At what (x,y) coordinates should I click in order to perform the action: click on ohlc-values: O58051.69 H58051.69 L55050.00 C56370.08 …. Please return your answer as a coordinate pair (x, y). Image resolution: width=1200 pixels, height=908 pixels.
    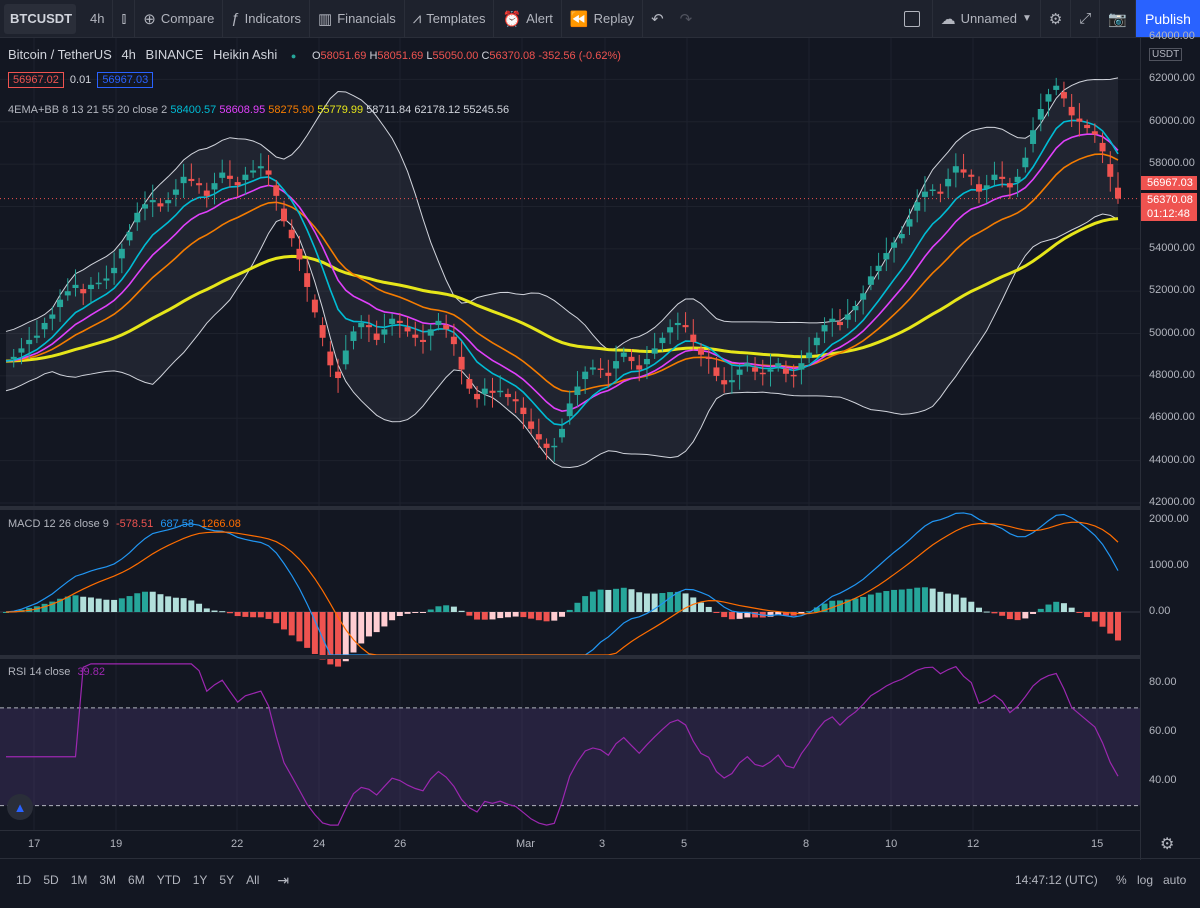
    Looking at the image, I should click on (466, 56).